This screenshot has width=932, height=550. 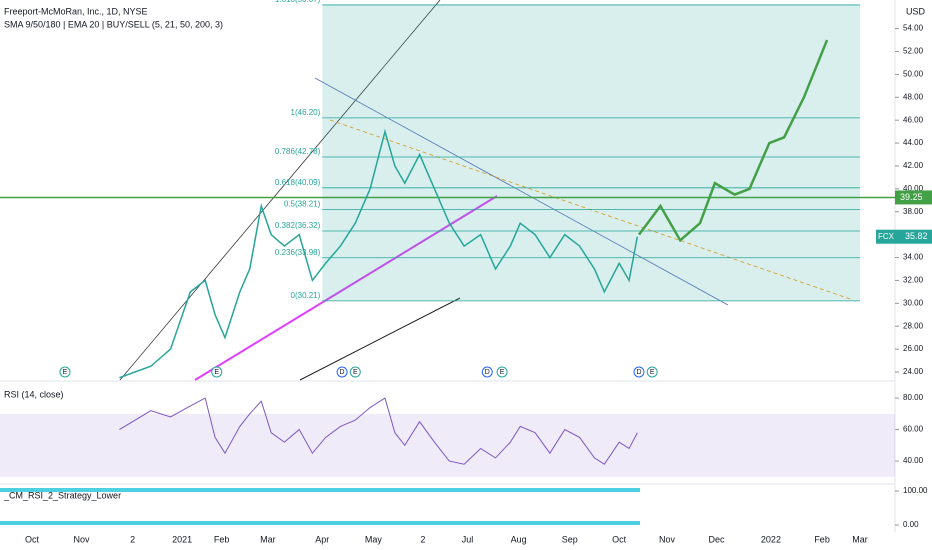 What do you see at coordinates (771, 539) in the screenshot?
I see `x-tick-label: 2022` at bounding box center [771, 539].